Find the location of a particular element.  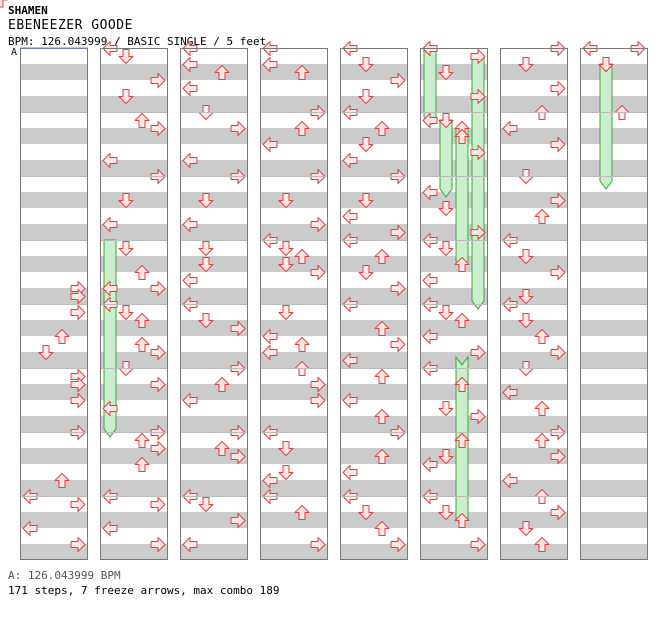

freeze-body is located at coordinates (446, 158).